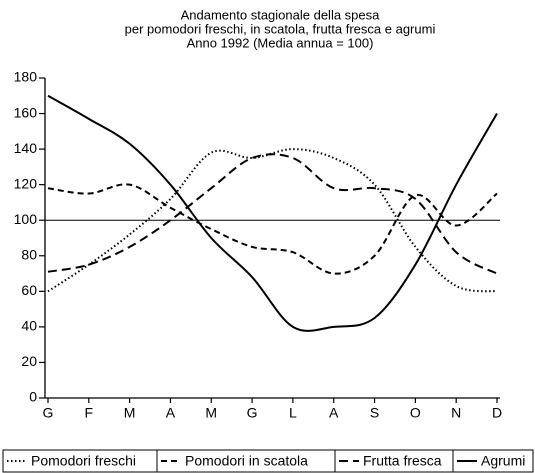 This screenshot has width=535, height=473. I want to click on y-tick-label: 0, so click(33, 397).